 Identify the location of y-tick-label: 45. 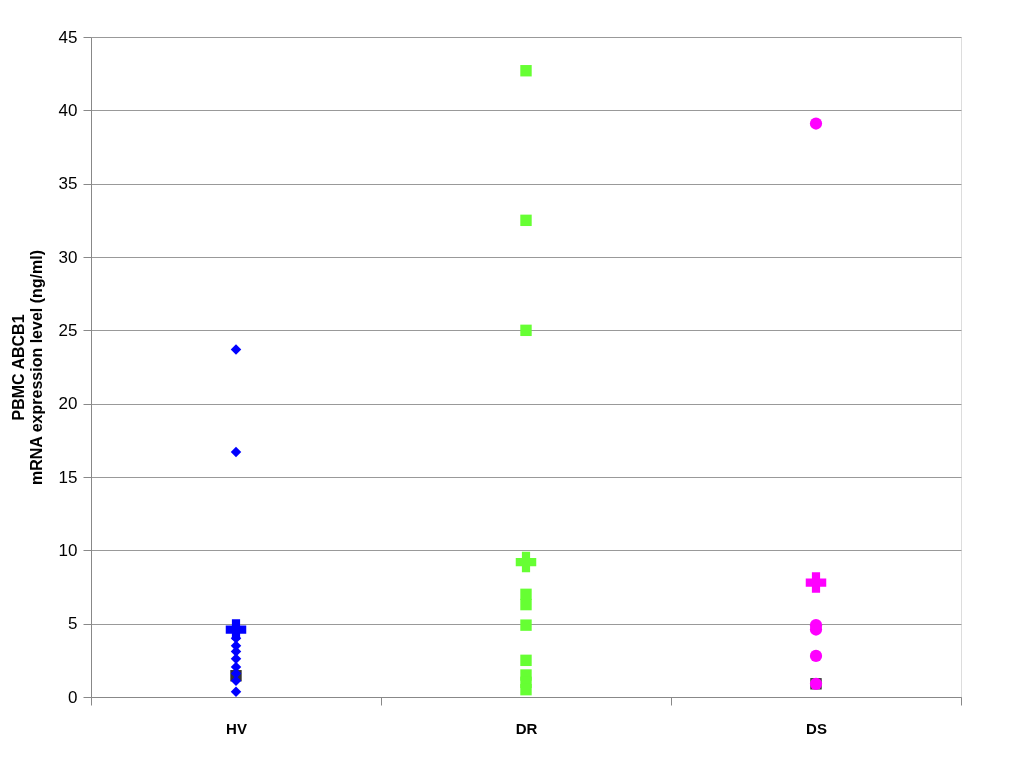
(68, 37).